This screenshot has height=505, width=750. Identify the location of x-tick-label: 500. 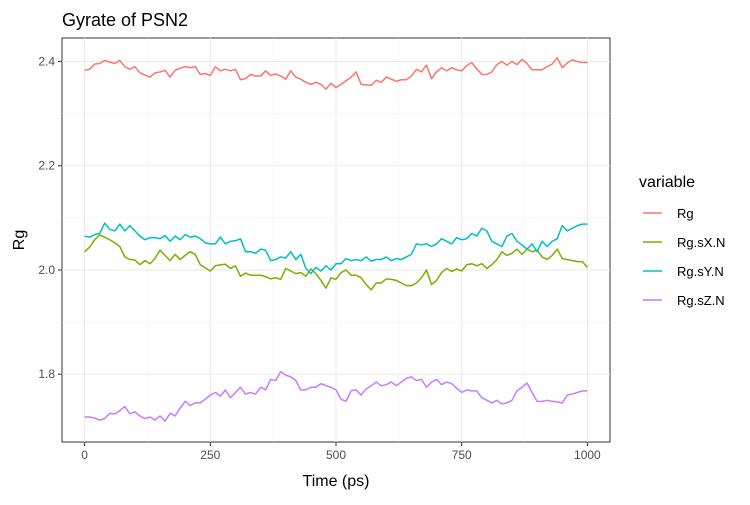
(336, 455).